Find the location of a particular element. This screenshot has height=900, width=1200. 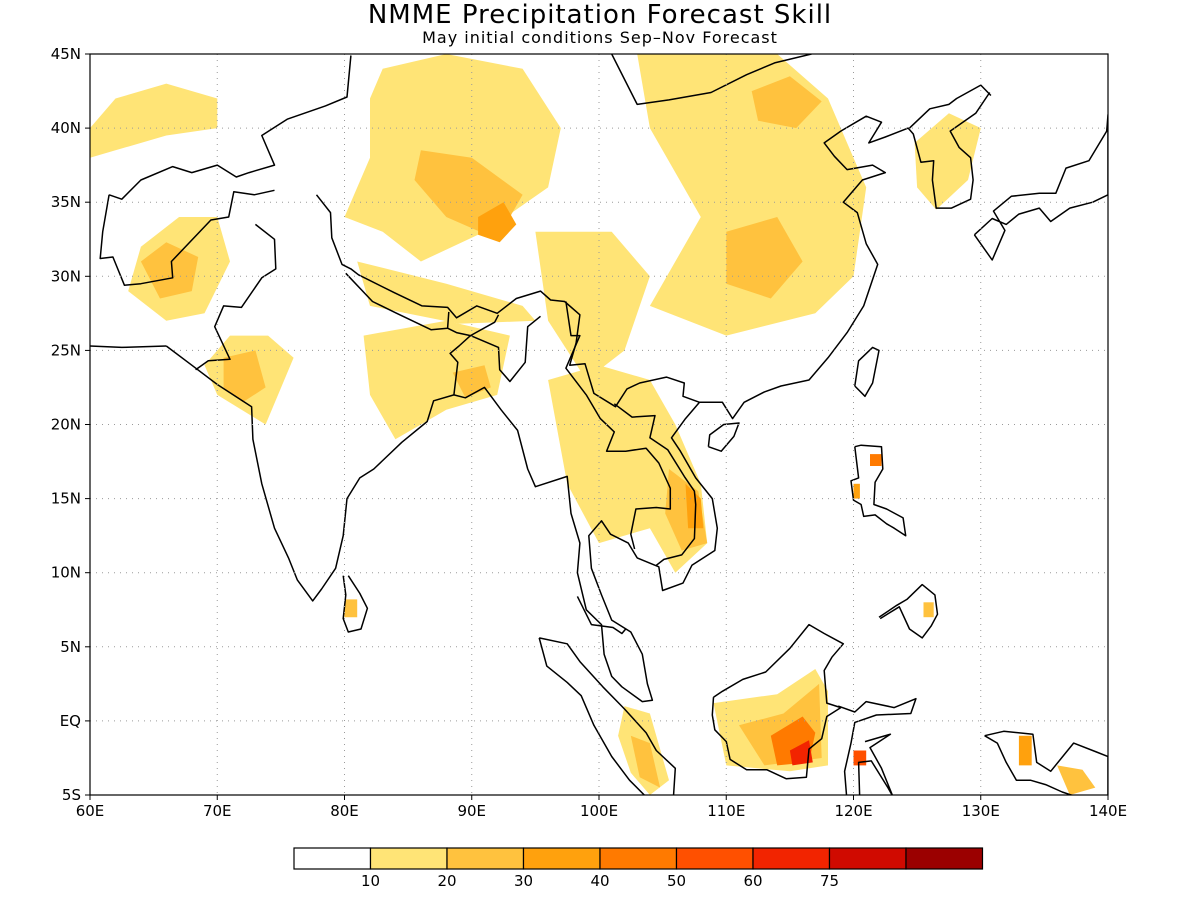

y-tick-label: 15N is located at coordinates (66, 499).